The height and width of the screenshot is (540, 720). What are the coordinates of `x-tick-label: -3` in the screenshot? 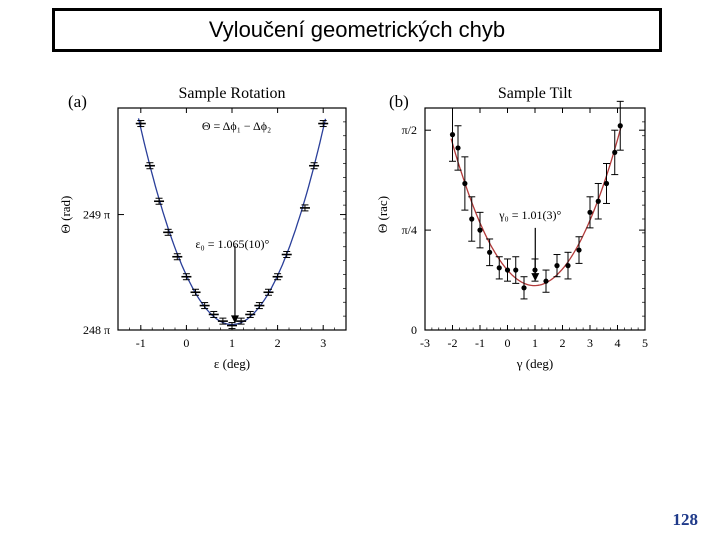 It's located at (425, 343).